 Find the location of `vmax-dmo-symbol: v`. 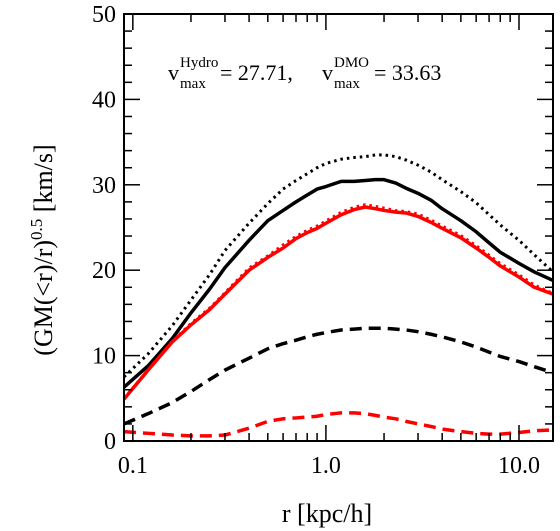

vmax-dmo-symbol: v is located at coordinates (327, 72).